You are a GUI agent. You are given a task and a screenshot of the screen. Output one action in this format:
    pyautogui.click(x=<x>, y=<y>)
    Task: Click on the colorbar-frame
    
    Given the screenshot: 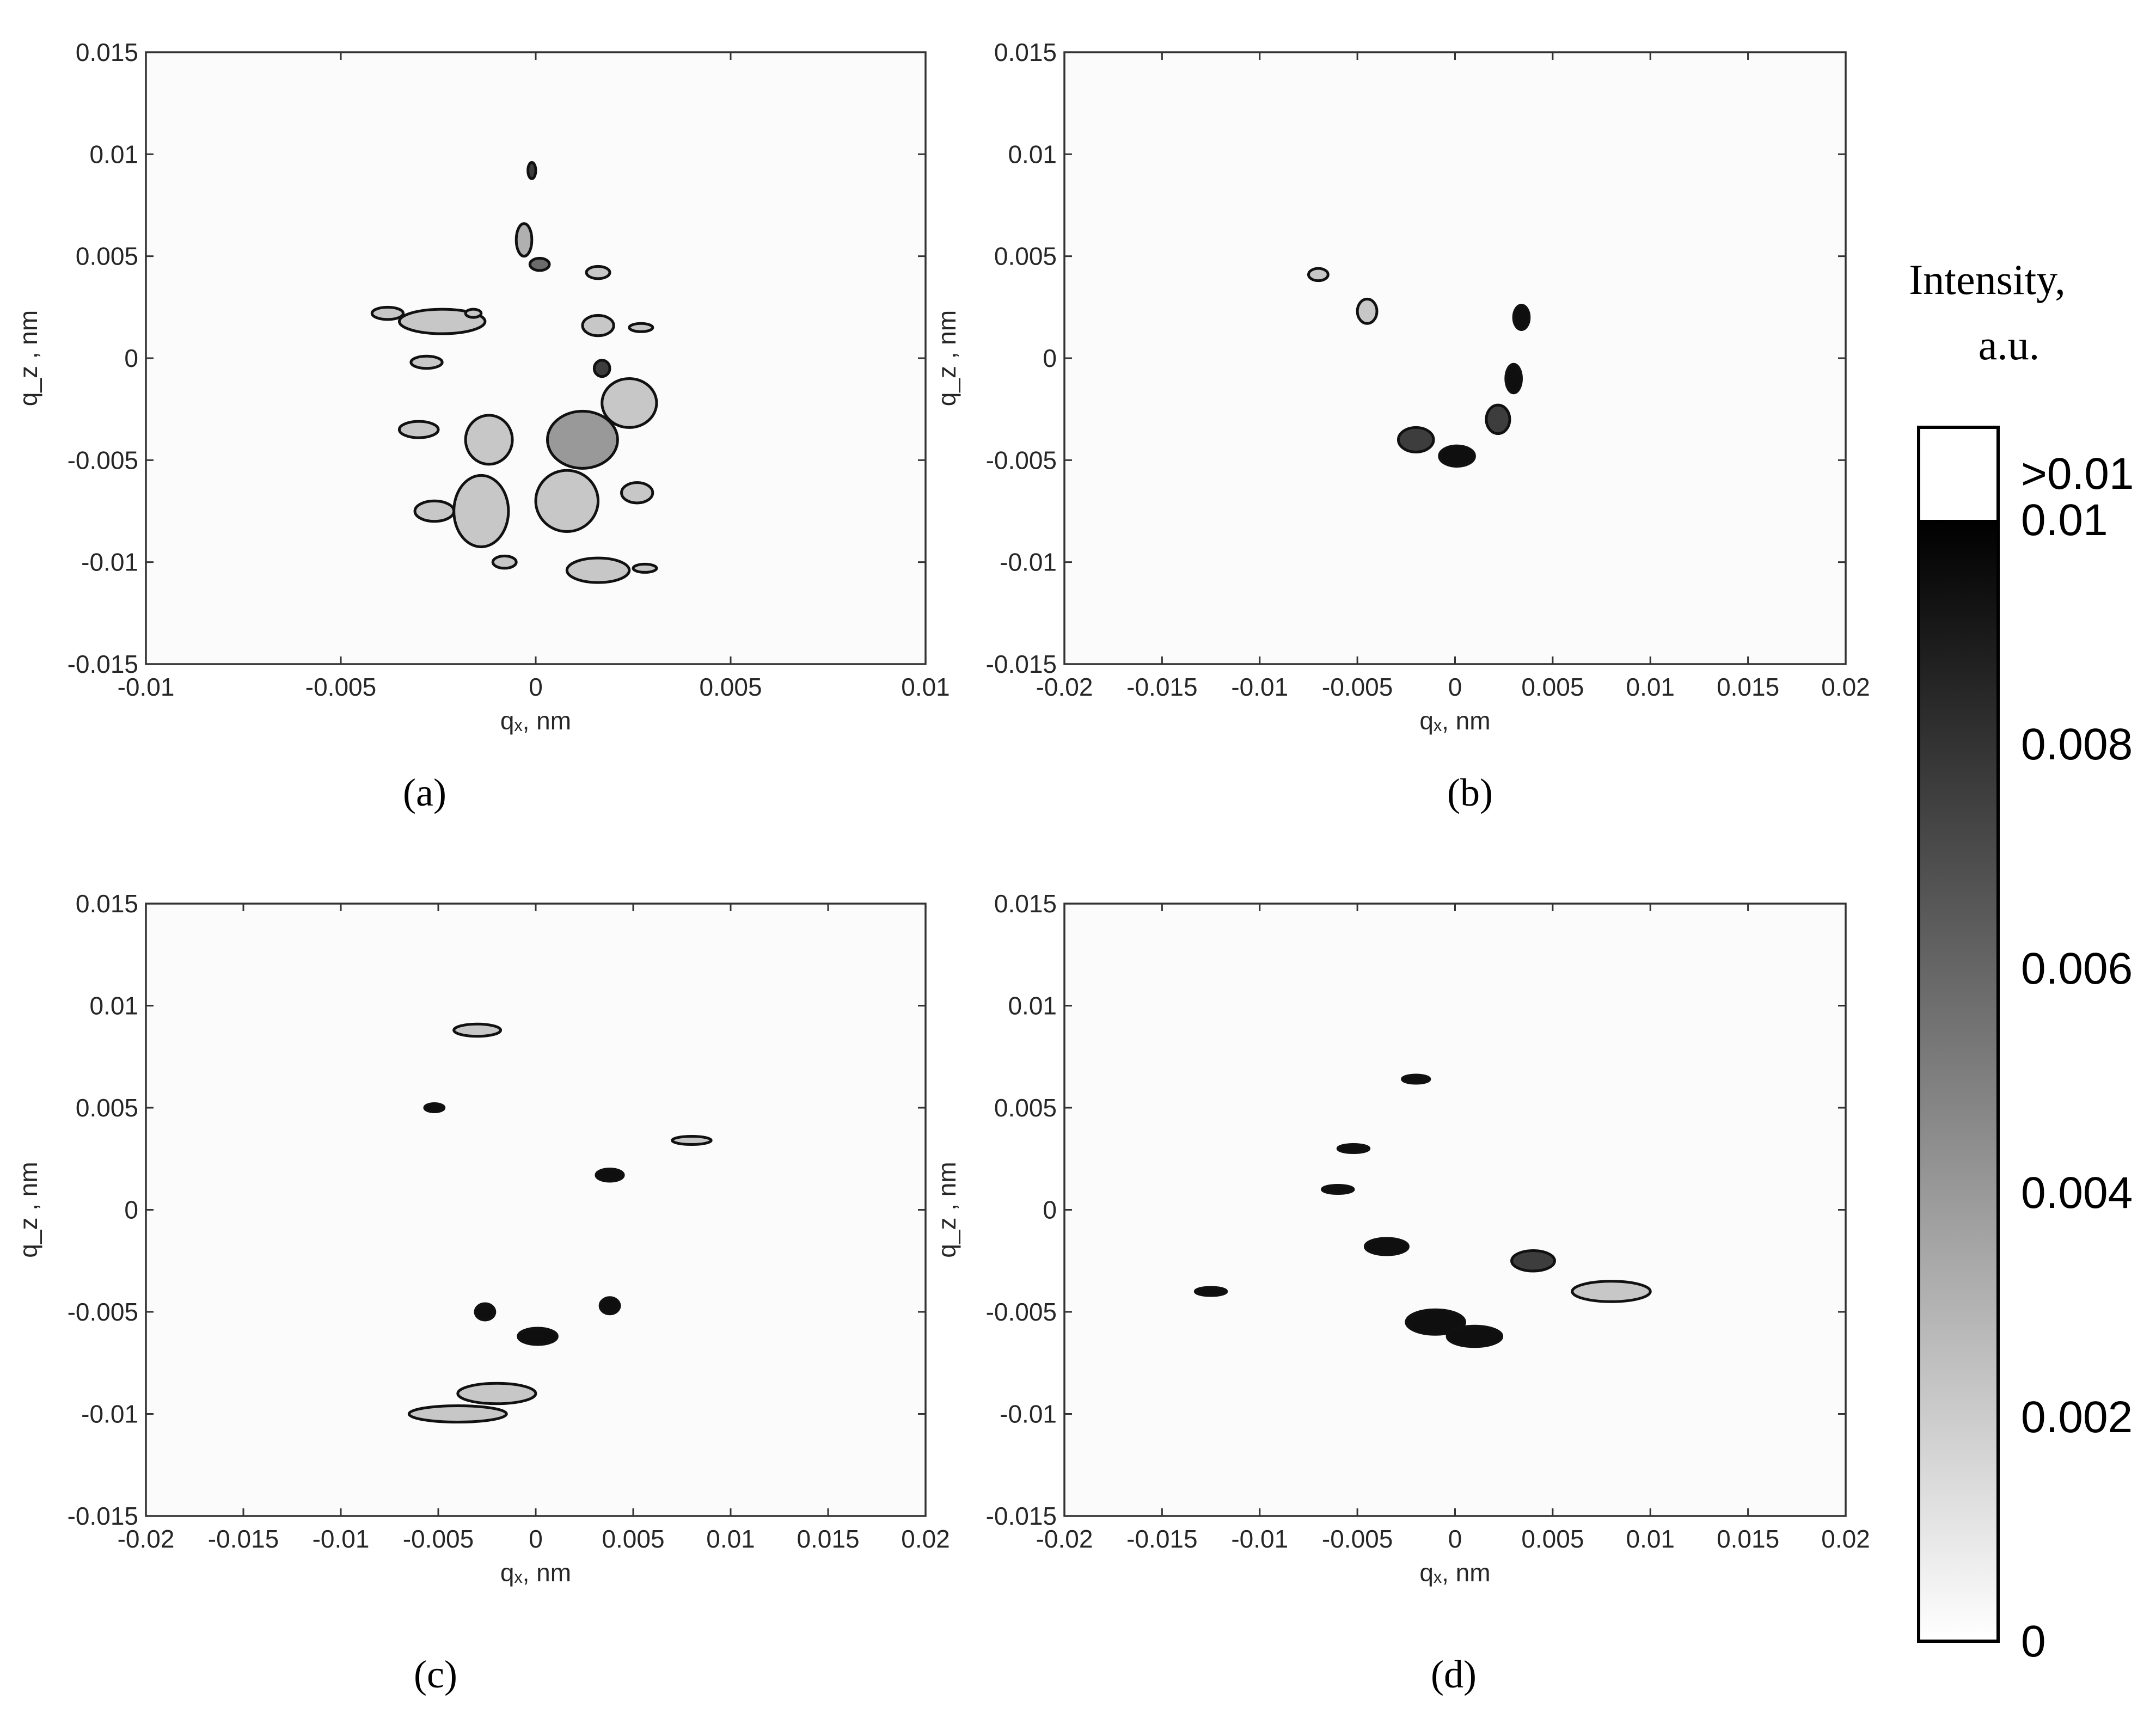 What is the action you would take?
    pyautogui.click(x=1958, y=1034)
    